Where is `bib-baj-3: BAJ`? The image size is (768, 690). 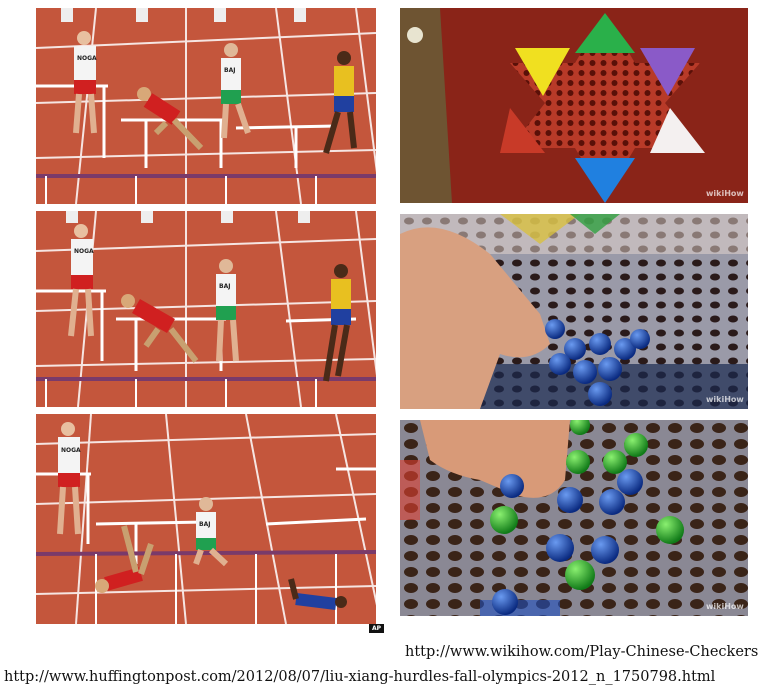 bib-baj-3: BAJ is located at coordinates (204, 524).